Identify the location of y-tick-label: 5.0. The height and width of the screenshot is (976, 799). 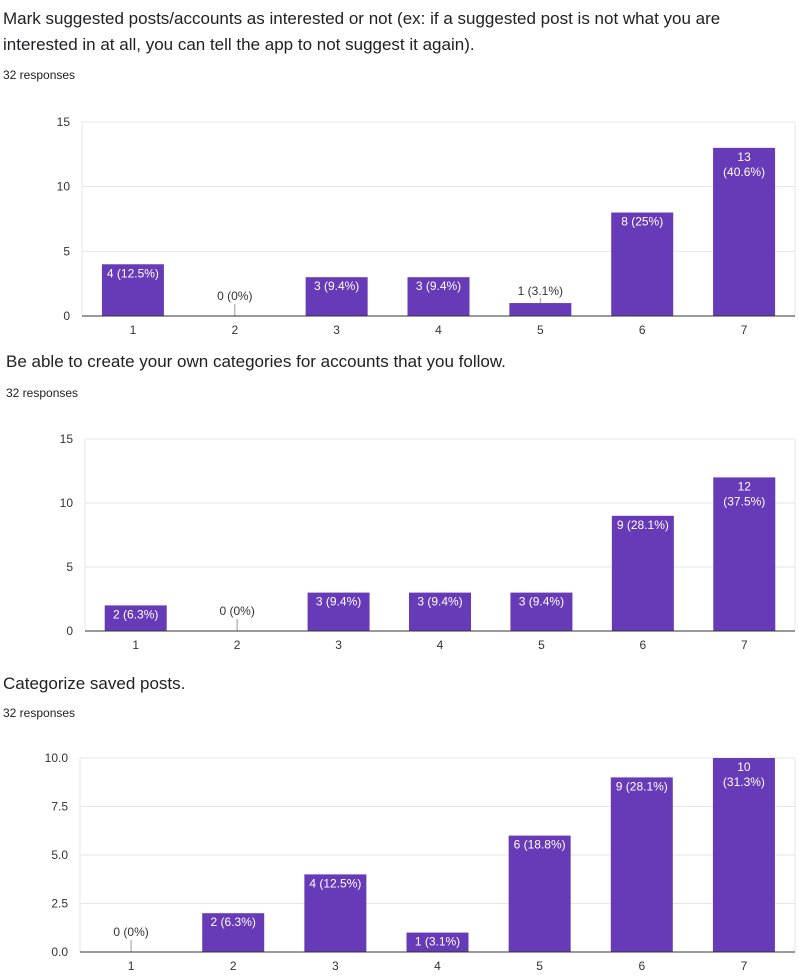
(59, 855).